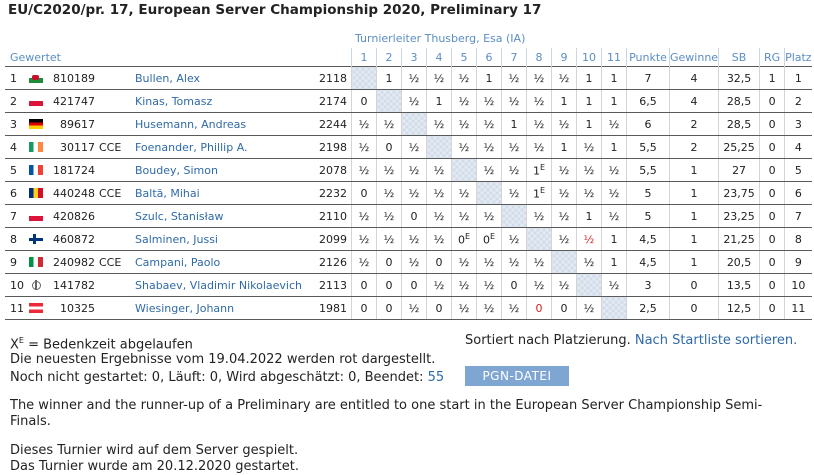  Describe the element at coordinates (216, 262) in the screenshot. I see `player-name-link: Campani, Paolo` at that location.